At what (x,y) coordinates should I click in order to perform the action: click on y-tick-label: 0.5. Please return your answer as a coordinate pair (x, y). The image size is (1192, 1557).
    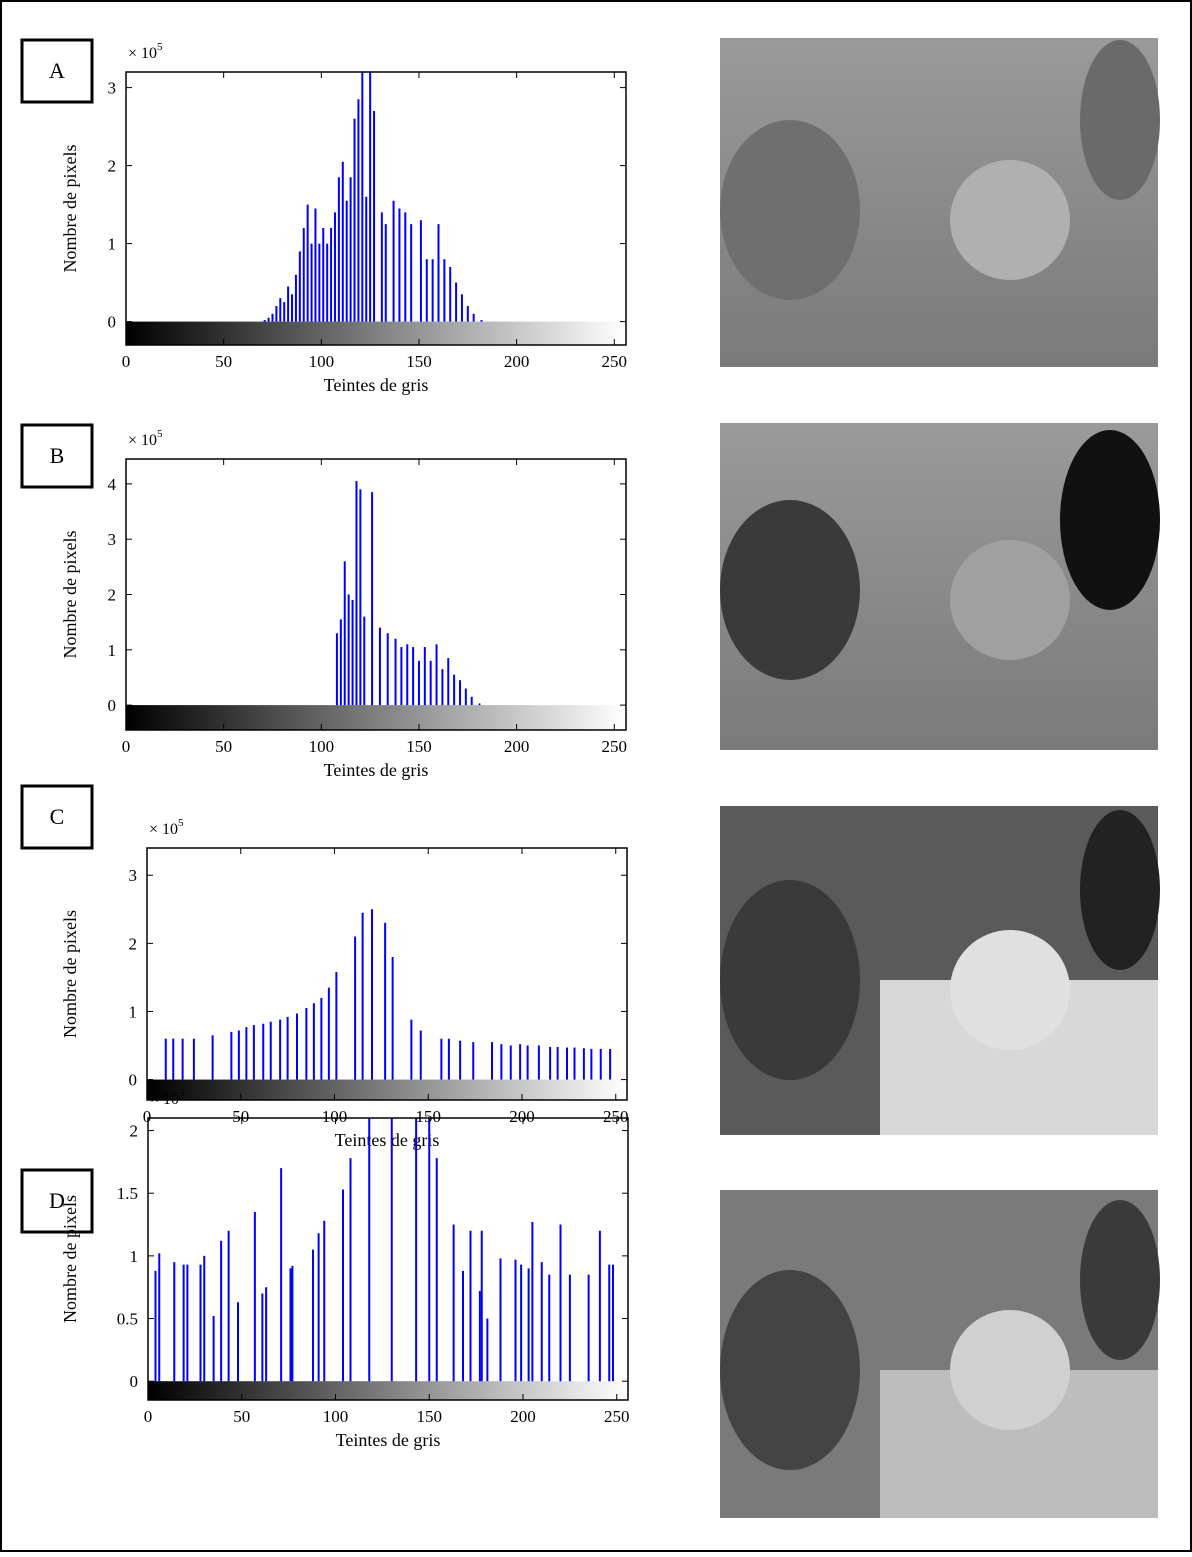
    Looking at the image, I should click on (127, 1319).